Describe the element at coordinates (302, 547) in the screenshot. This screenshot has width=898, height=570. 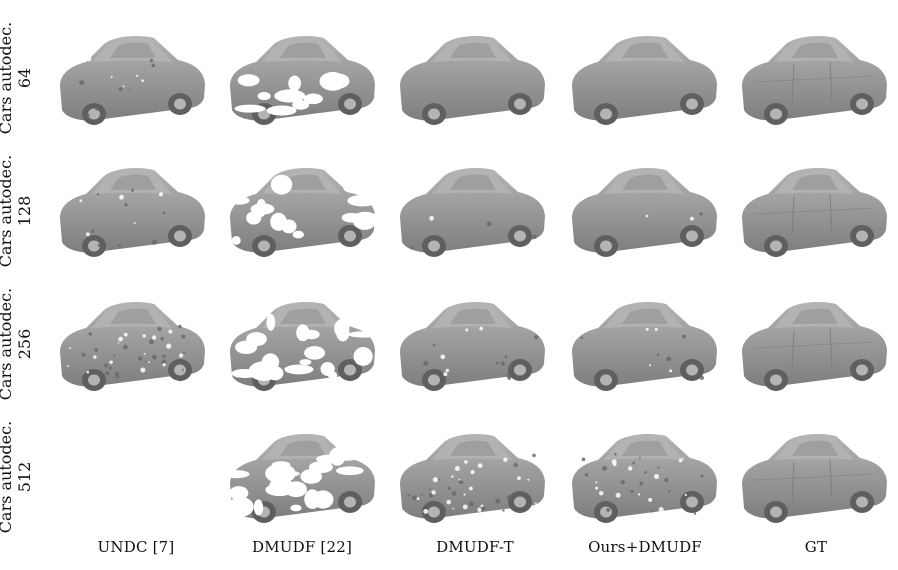
I see `col-label-dmudf: DMUDF [22]` at that location.